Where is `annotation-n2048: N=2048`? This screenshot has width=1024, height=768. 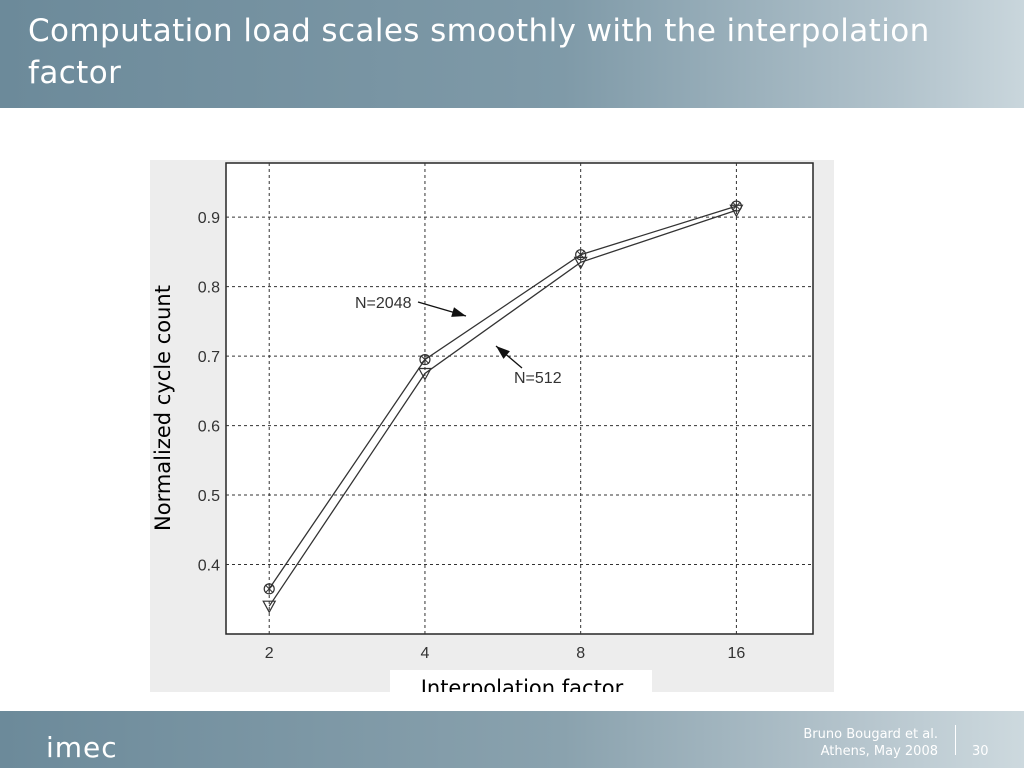
annotation-n2048: N=2048 is located at coordinates (411, 306).